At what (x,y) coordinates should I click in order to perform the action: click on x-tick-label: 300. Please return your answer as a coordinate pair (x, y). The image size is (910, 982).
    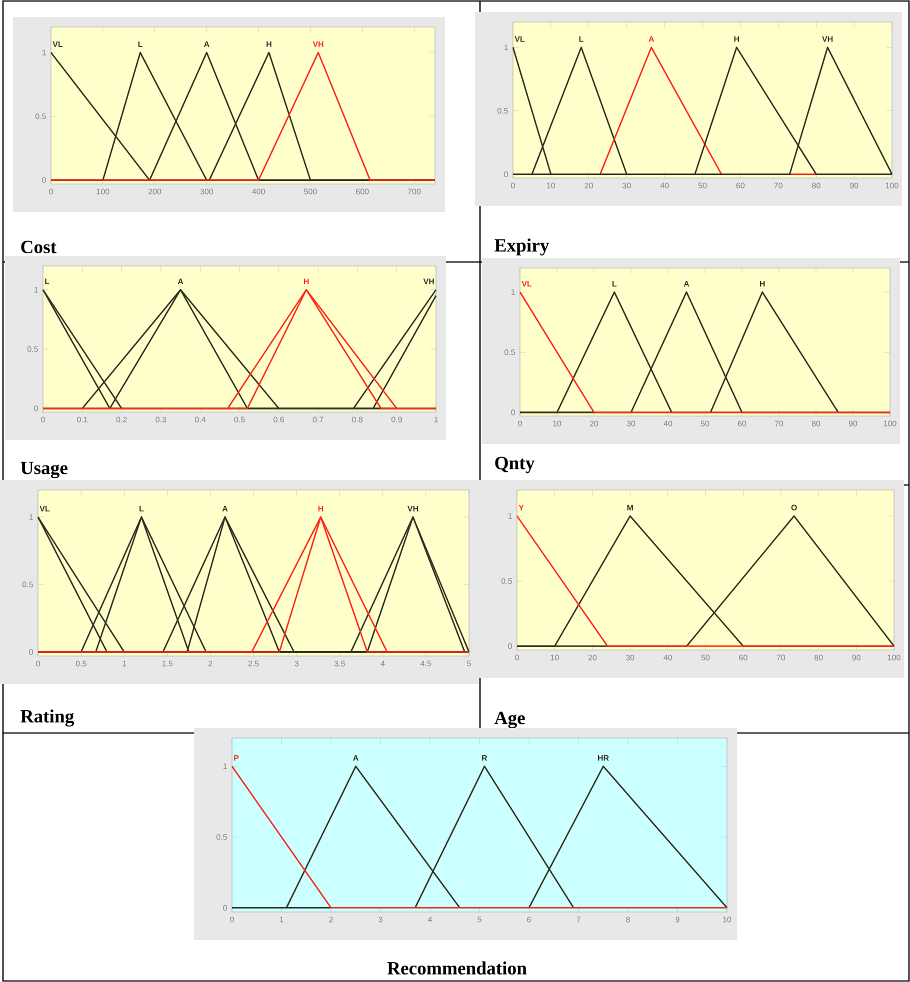
    Looking at the image, I should click on (207, 191).